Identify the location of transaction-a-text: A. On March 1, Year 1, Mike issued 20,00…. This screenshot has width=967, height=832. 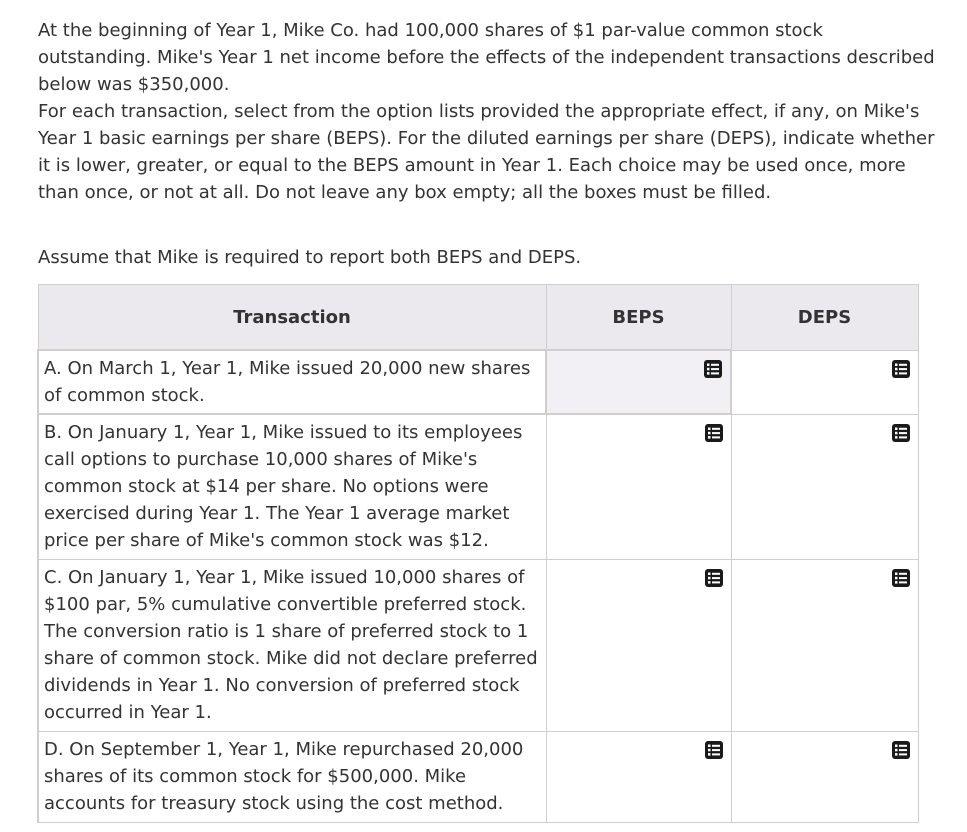
(292, 382).